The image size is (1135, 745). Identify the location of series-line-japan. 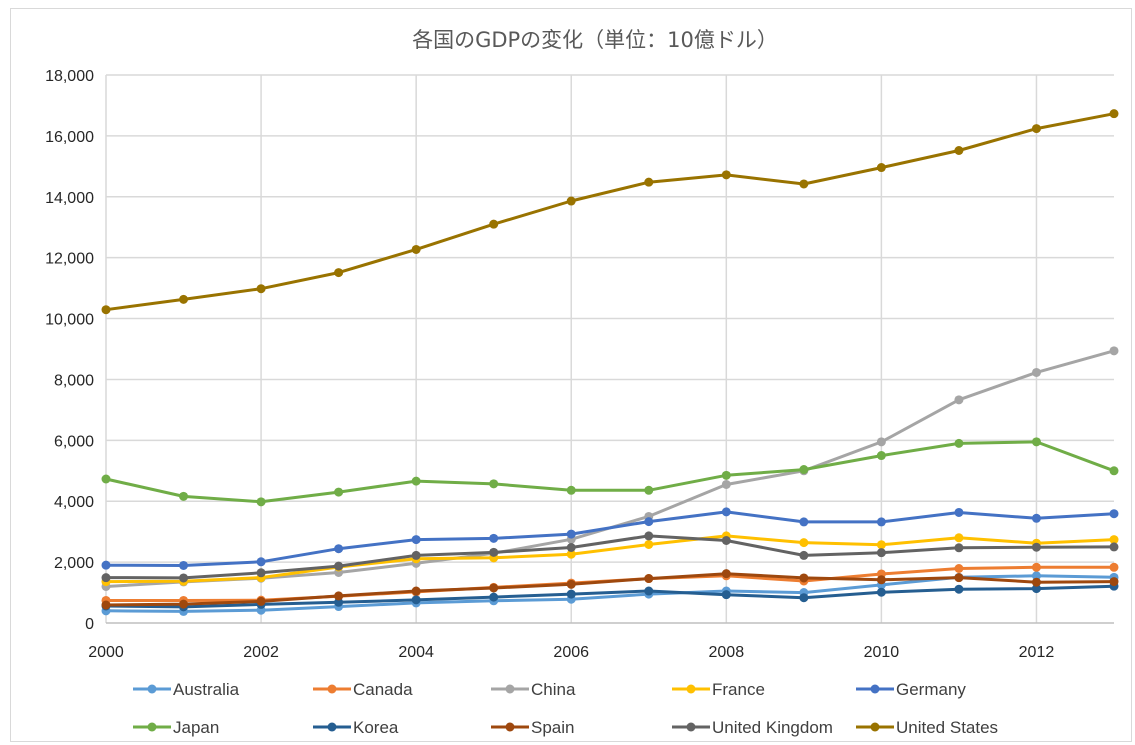
(610, 472).